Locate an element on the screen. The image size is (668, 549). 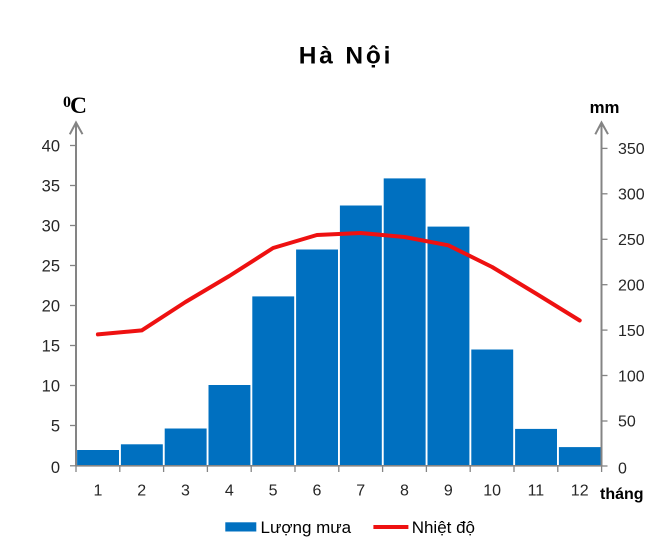
svg-text: 8 is located at coordinates (404, 491).